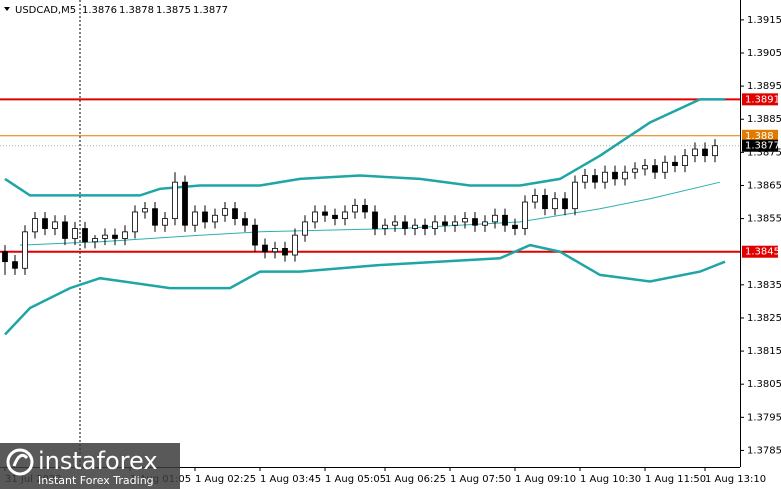 The width and height of the screenshot is (781, 489). Describe the element at coordinates (98, 461) in the screenshot. I see `brand: instaforex` at that location.